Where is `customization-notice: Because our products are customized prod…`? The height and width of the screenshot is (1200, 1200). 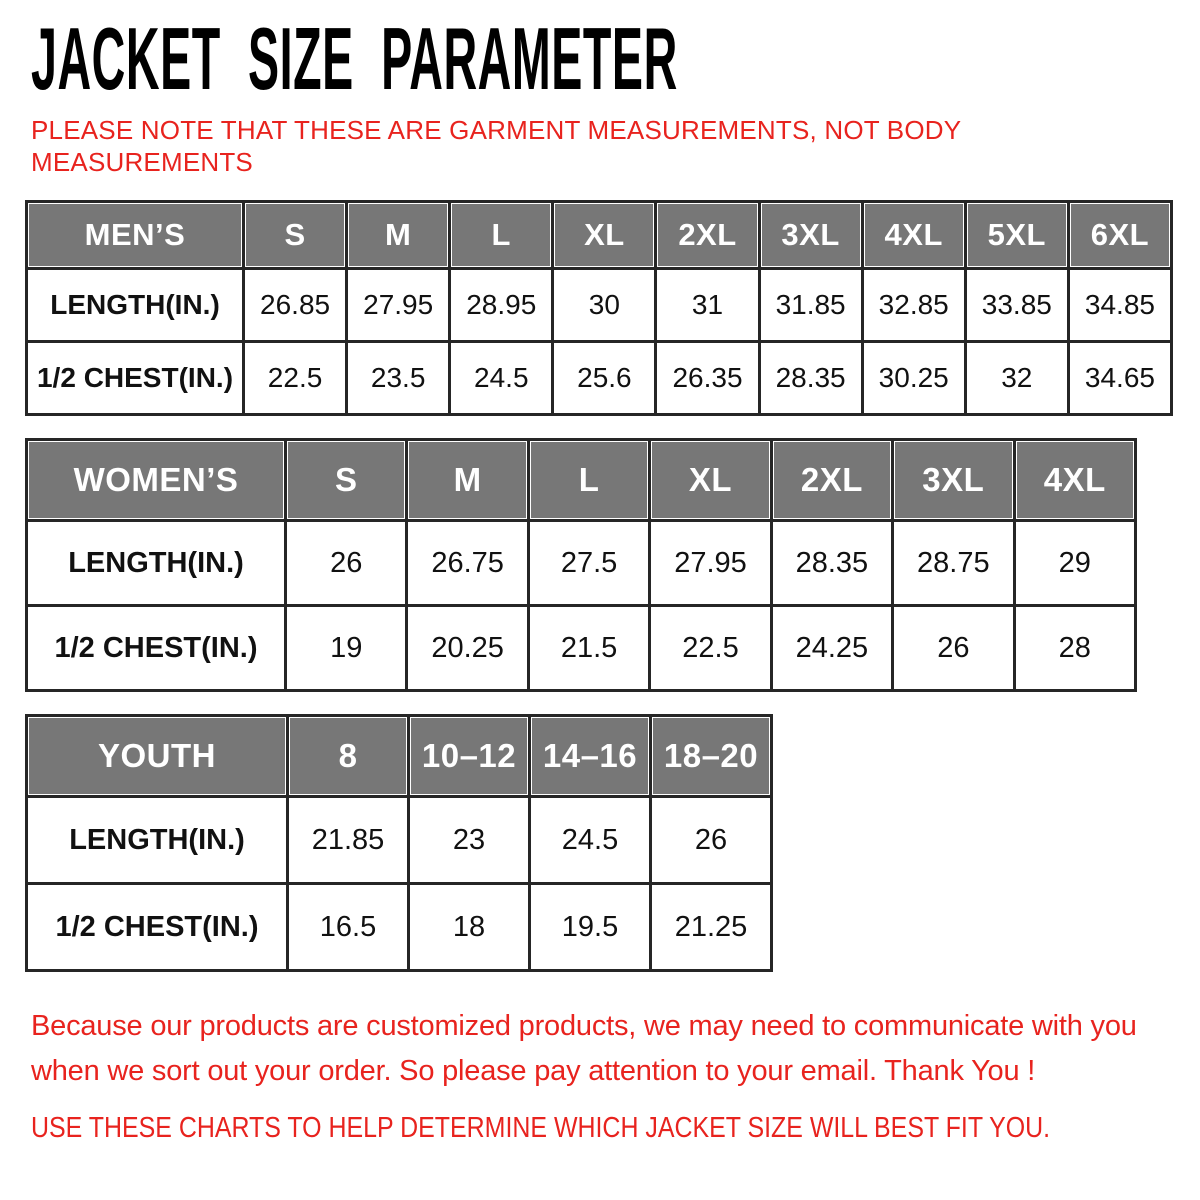
customization-notice: Because our products are customized prod… is located at coordinates (603, 1049).